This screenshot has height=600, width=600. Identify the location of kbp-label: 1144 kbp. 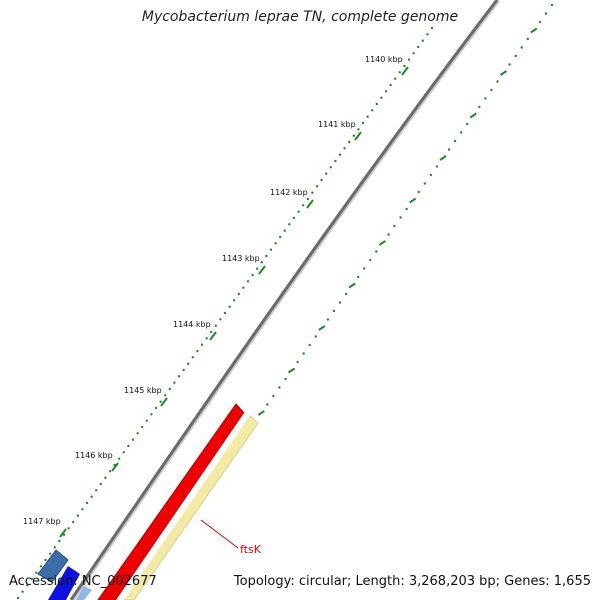
(192, 324).